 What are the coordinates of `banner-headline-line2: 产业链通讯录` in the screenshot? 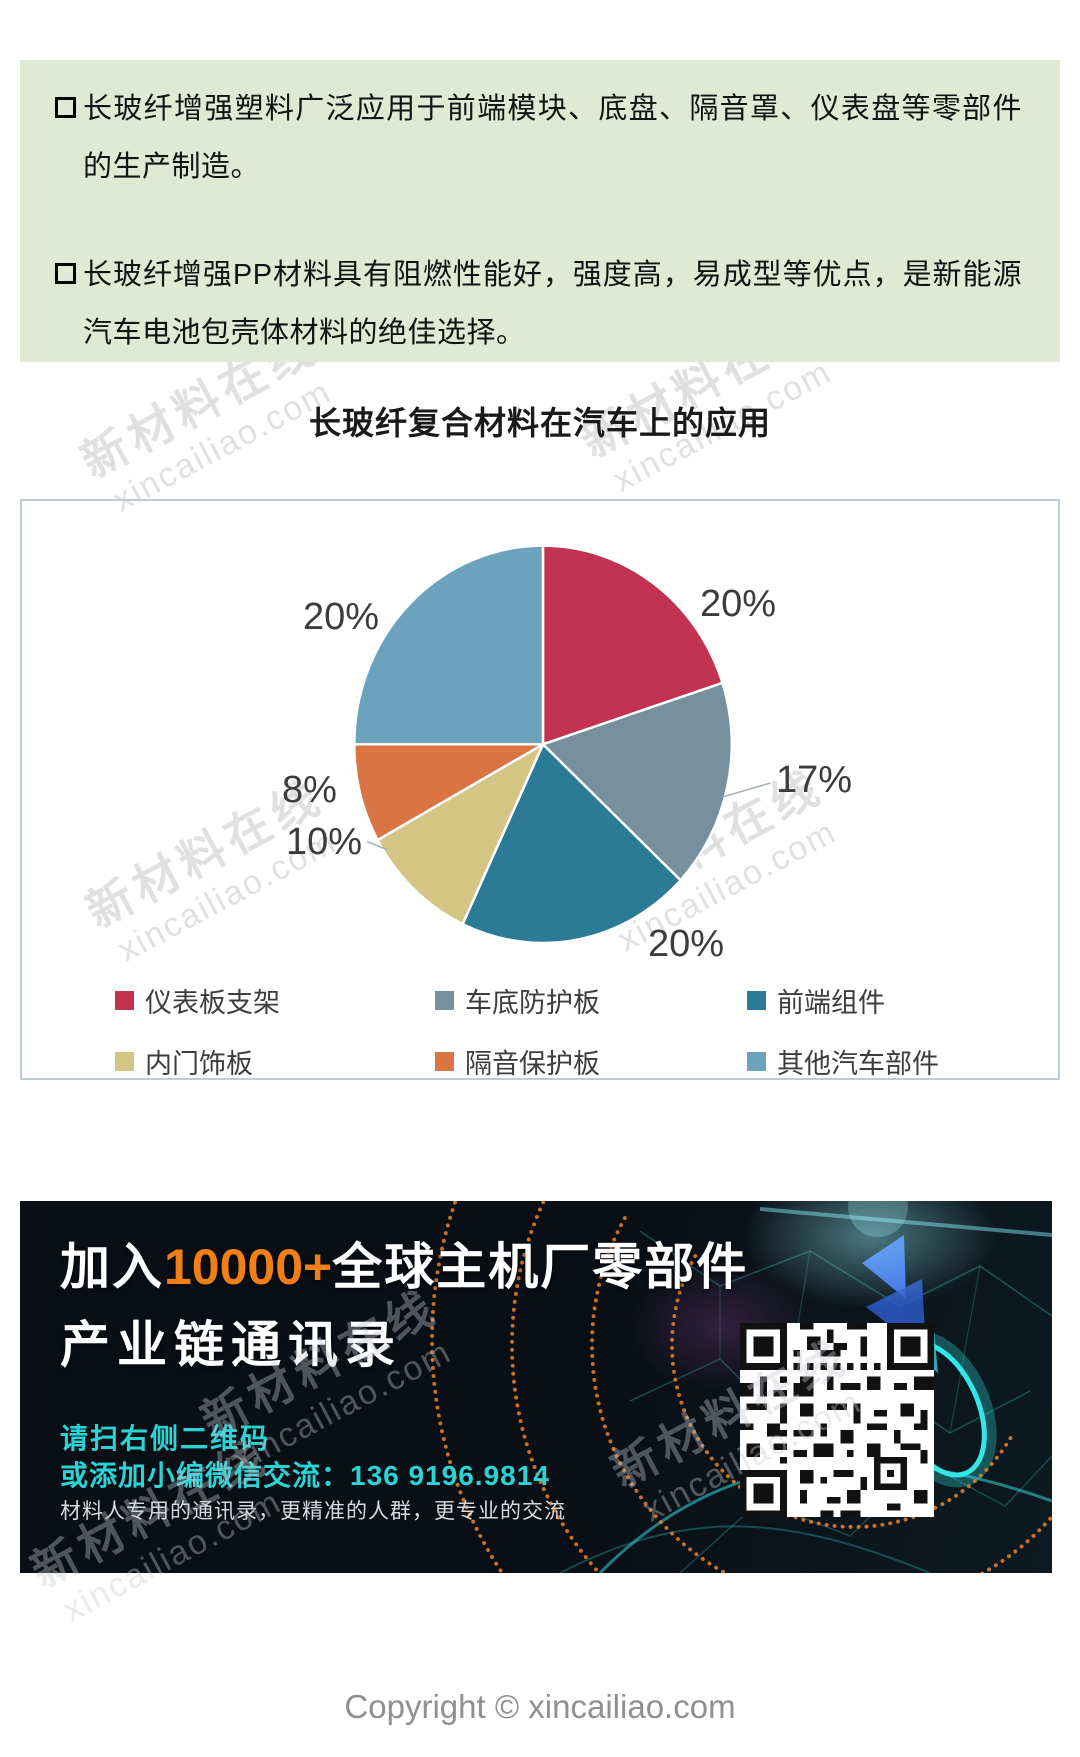 It's located at (231, 1345).